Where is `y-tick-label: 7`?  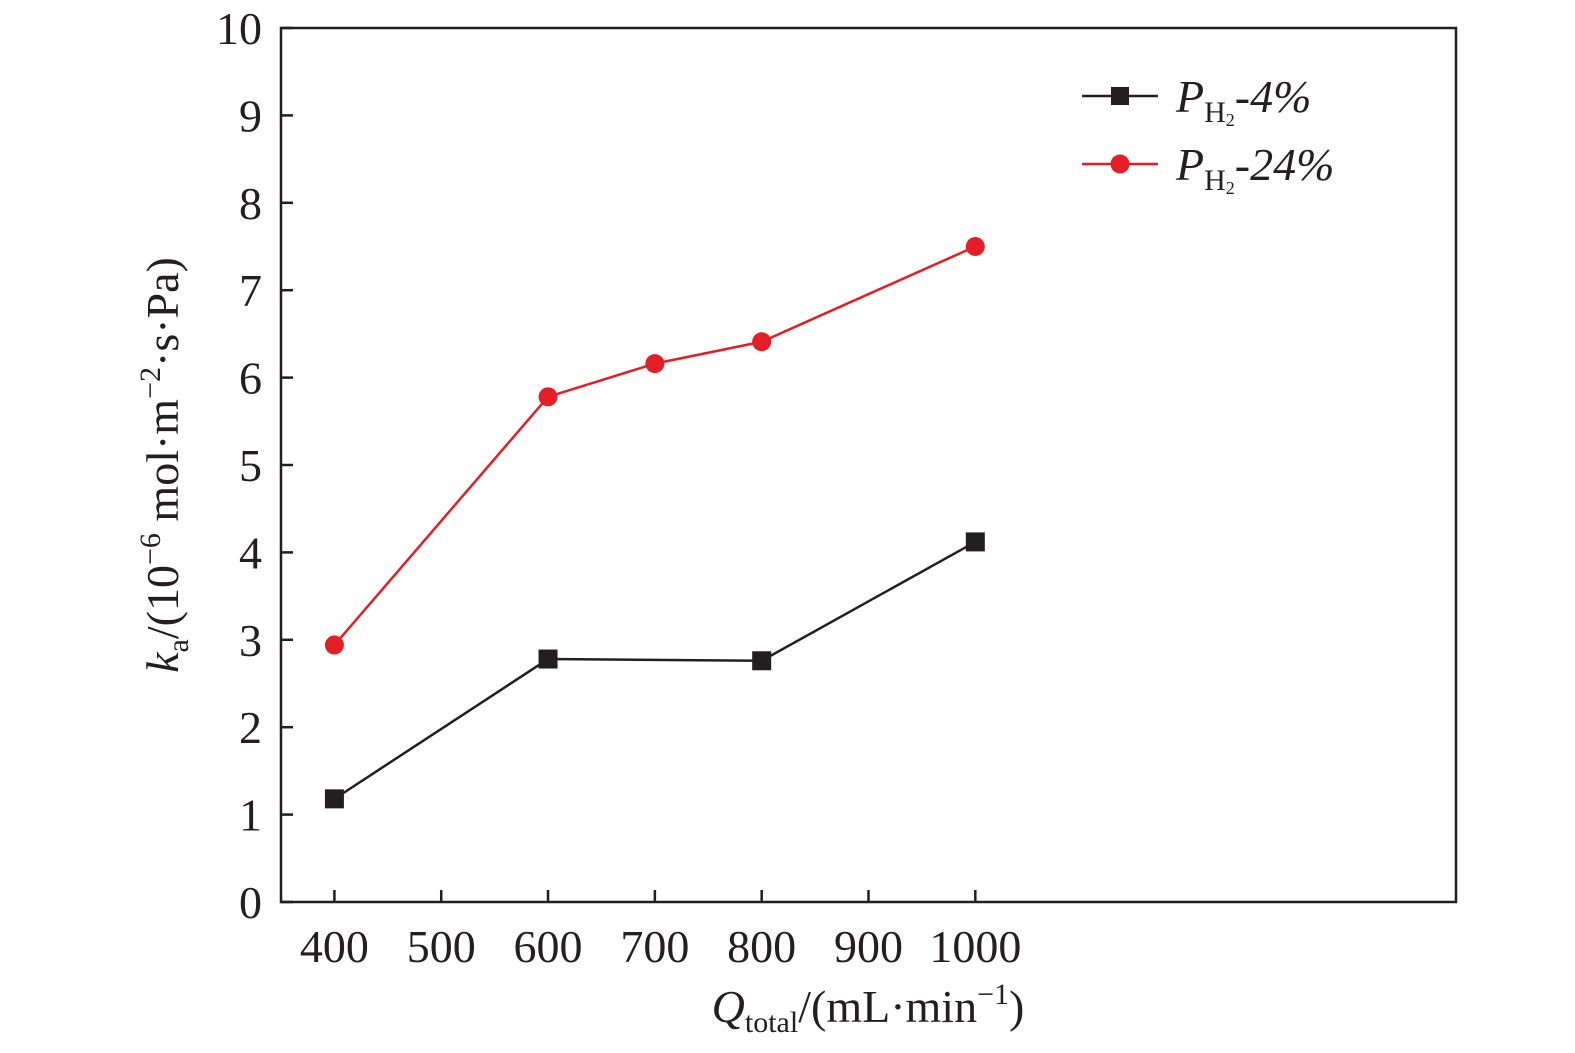
y-tick-label: 7 is located at coordinates (250, 290).